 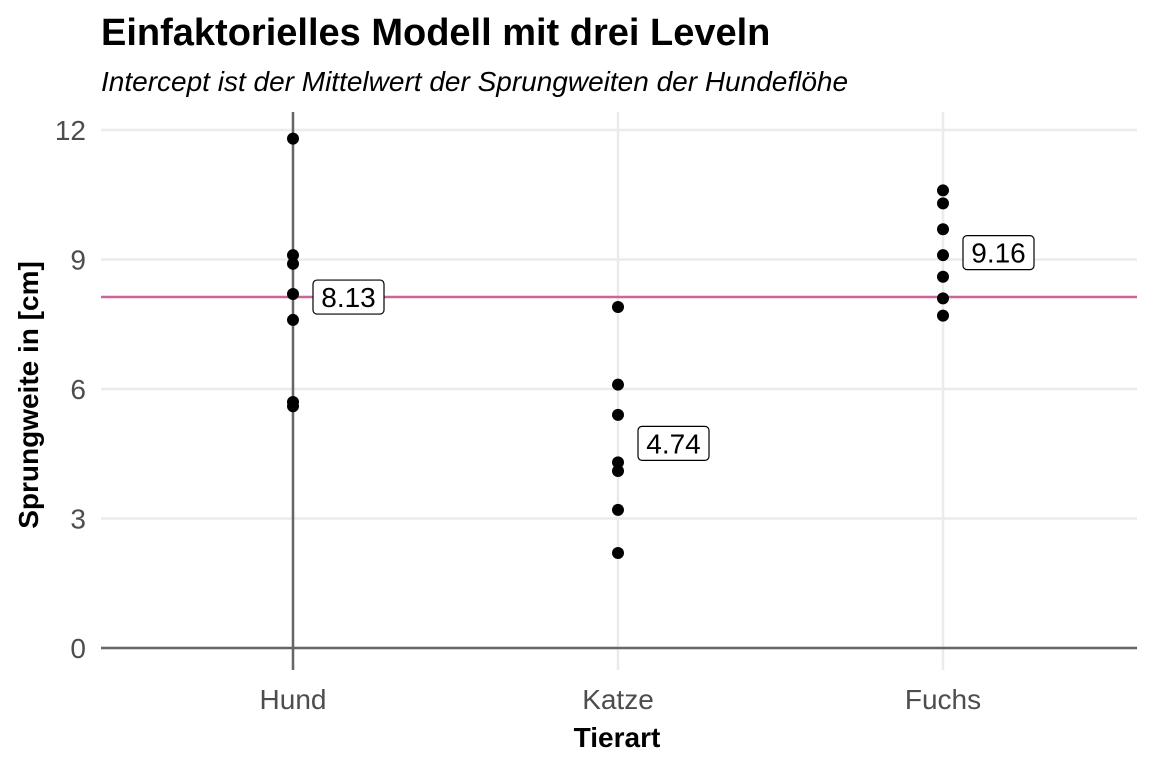 I want to click on mean-label-text: 9.16, so click(x=998, y=253).